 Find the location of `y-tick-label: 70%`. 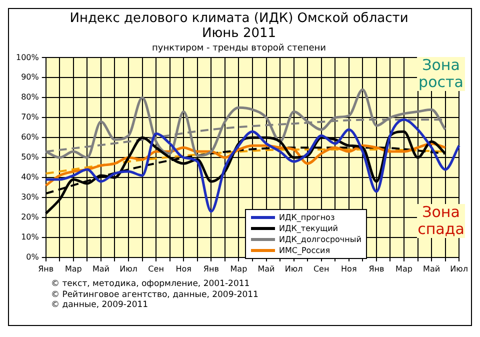

y-tick-label: 70% is located at coordinates (30, 117).